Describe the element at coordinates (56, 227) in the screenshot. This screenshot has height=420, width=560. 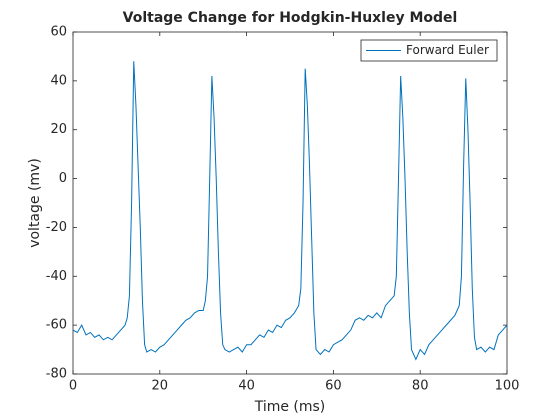
I see `y-tick-label: -20` at that location.